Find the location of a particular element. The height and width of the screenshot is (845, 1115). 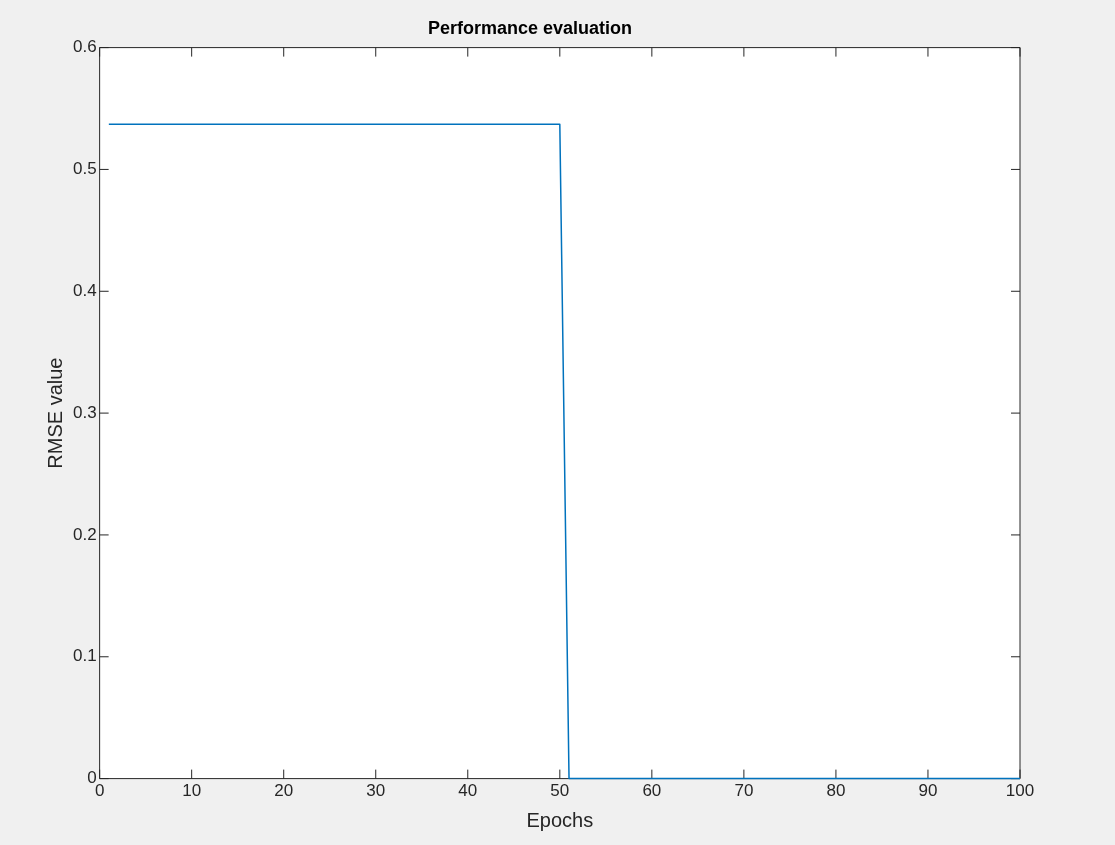

x-tick-label: 20 is located at coordinates (284, 791).